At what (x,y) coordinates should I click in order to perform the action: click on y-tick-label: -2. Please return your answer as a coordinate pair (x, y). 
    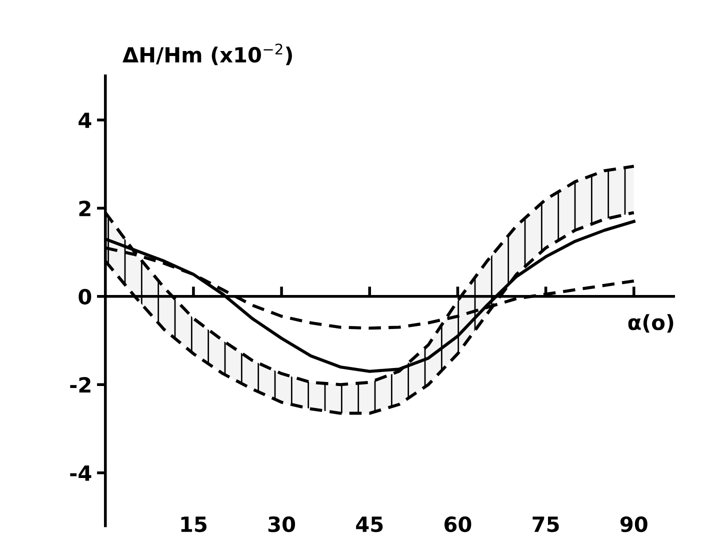
    Looking at the image, I should click on (80, 385).